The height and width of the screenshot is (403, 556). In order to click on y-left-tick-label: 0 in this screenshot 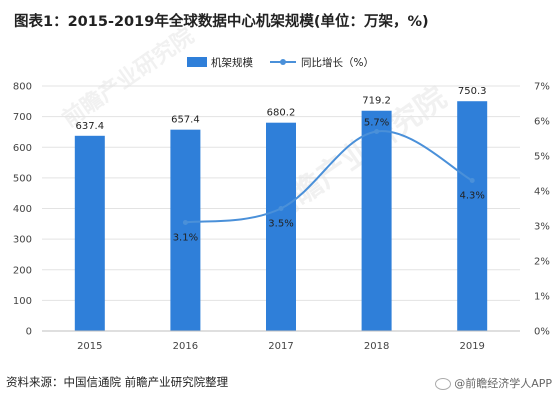, I will do `click(29, 332)`.